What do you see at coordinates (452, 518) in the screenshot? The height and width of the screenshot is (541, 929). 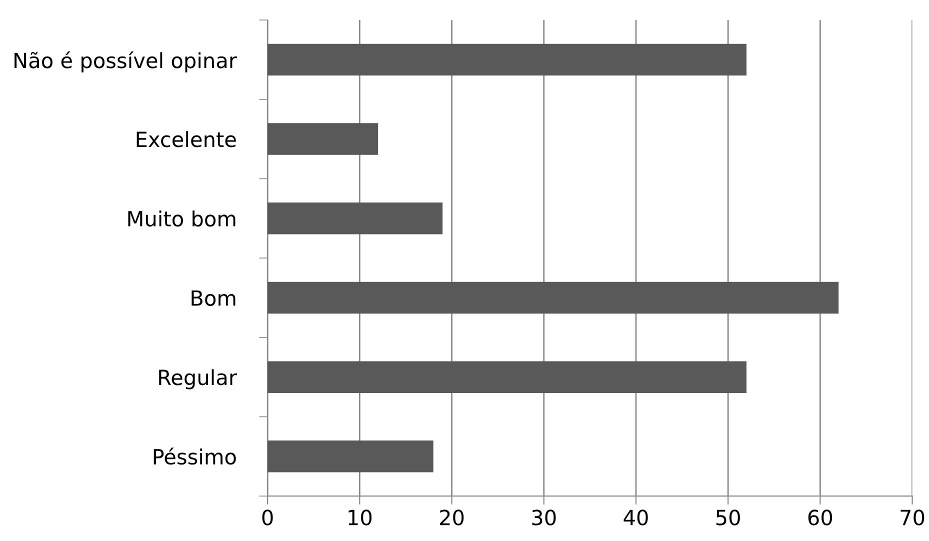 I see `x-tick-label: 20` at bounding box center [452, 518].